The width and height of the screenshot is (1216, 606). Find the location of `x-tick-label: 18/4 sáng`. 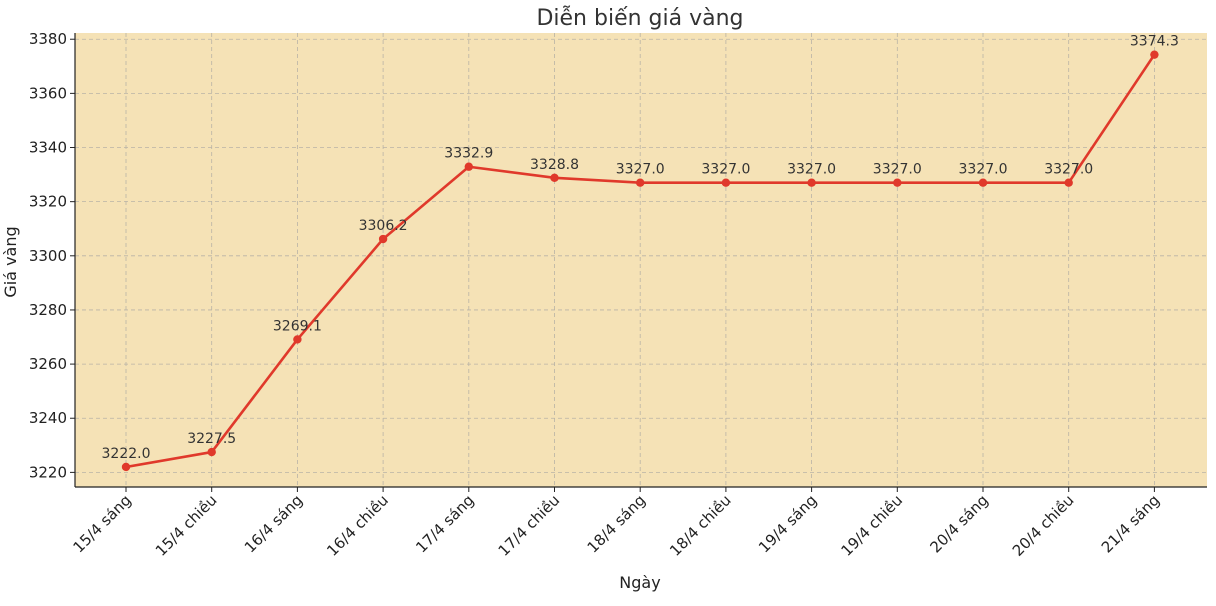

x-tick-label: 18/4 sáng is located at coordinates (616, 523).